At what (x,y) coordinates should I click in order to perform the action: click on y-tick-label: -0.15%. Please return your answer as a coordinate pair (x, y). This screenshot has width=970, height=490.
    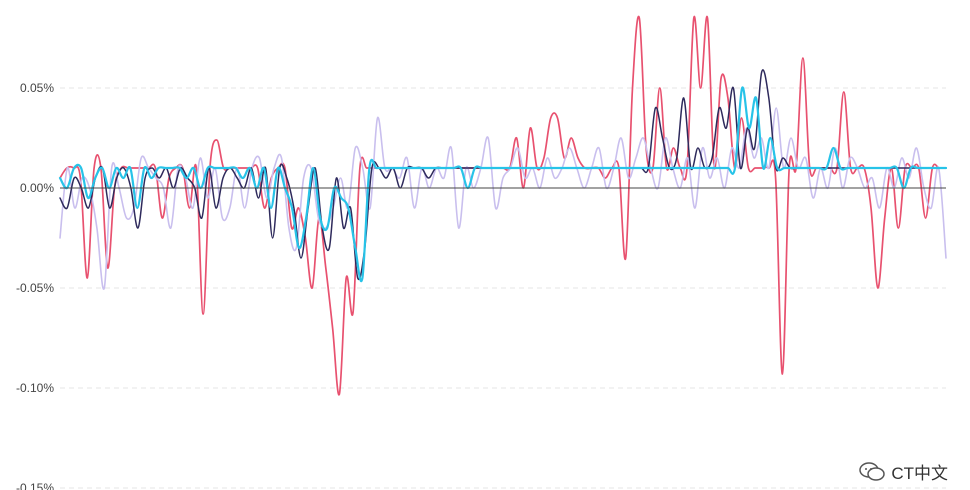
    Looking at the image, I should click on (35, 485).